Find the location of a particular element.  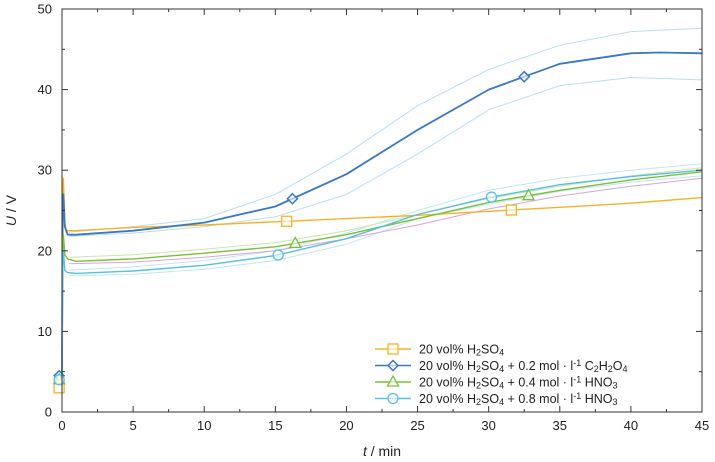

y-tick-label: 10 is located at coordinates (45, 331).